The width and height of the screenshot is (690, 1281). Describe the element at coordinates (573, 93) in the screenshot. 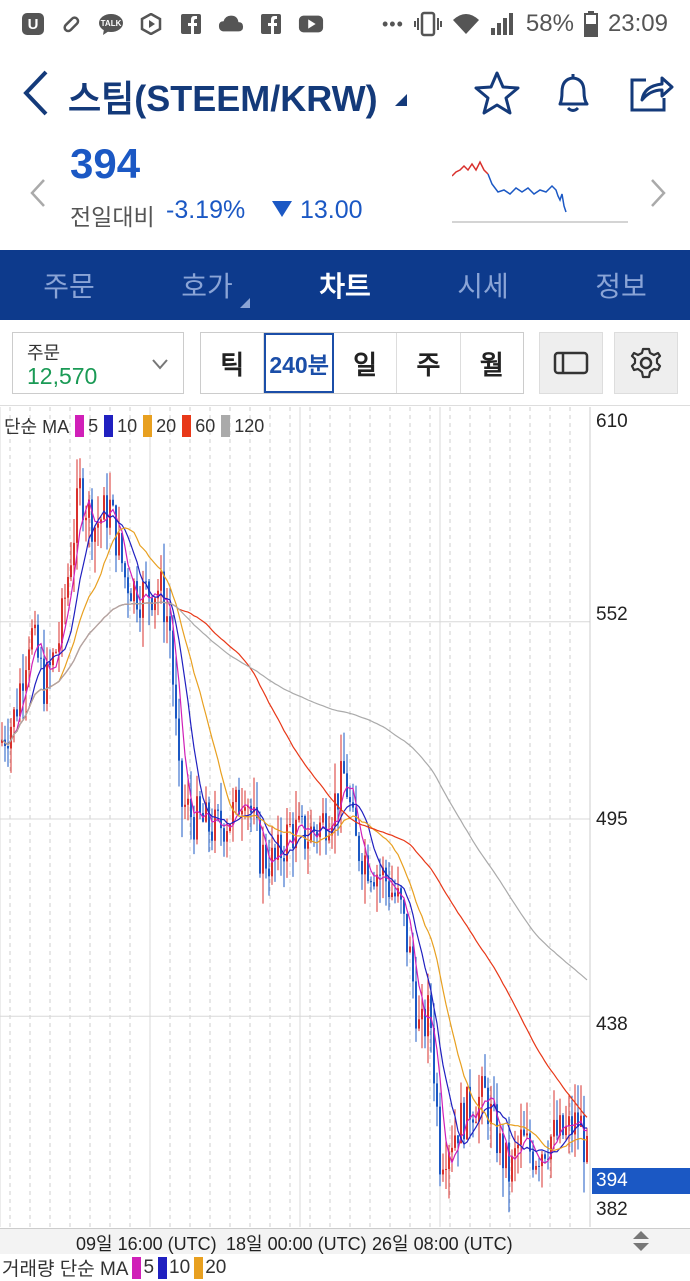

I see `bell-icon` at that location.